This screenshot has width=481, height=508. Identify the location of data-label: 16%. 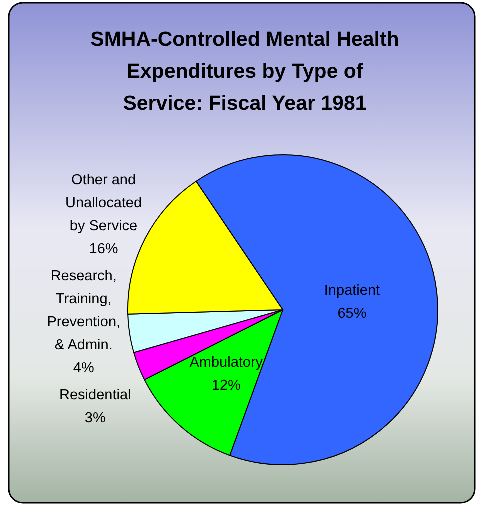
(103, 250).